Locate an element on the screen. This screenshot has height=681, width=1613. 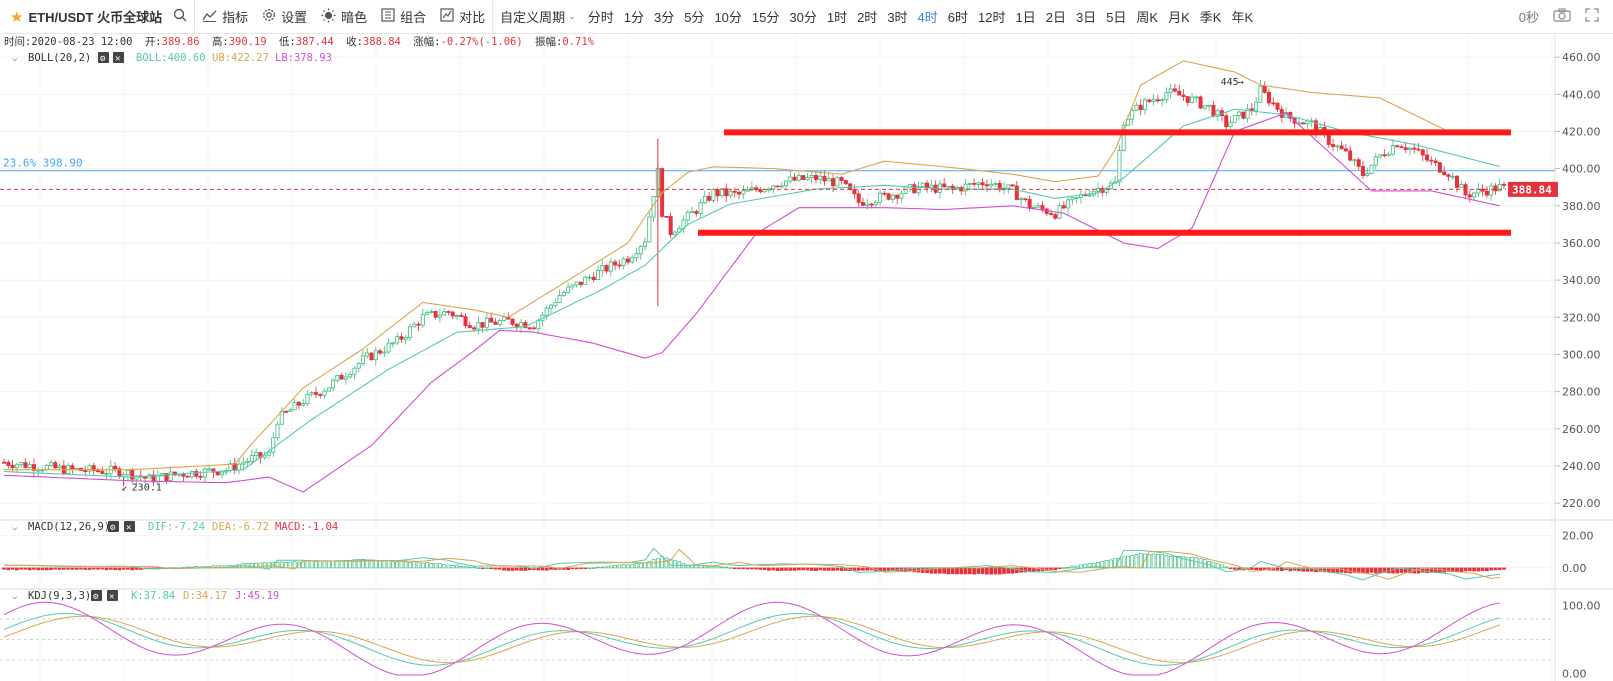
kdj-settings-gear-icon is located at coordinates (96, 595).